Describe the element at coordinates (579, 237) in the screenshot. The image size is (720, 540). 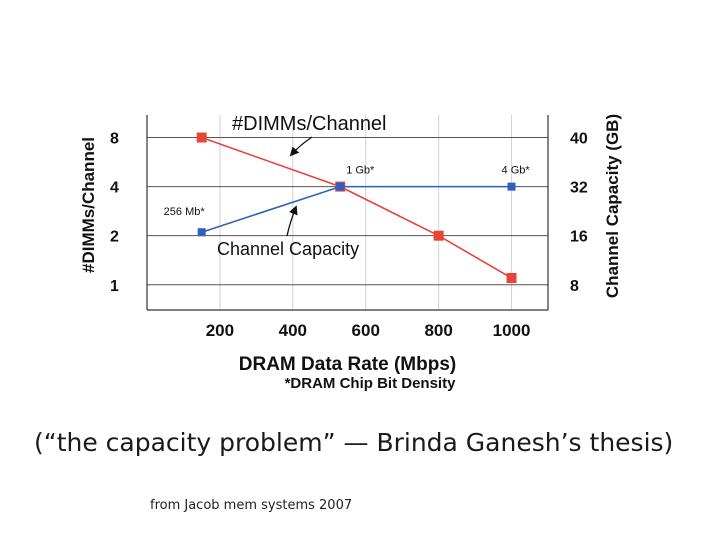
I see `y-right-tick-label: 16` at that location.